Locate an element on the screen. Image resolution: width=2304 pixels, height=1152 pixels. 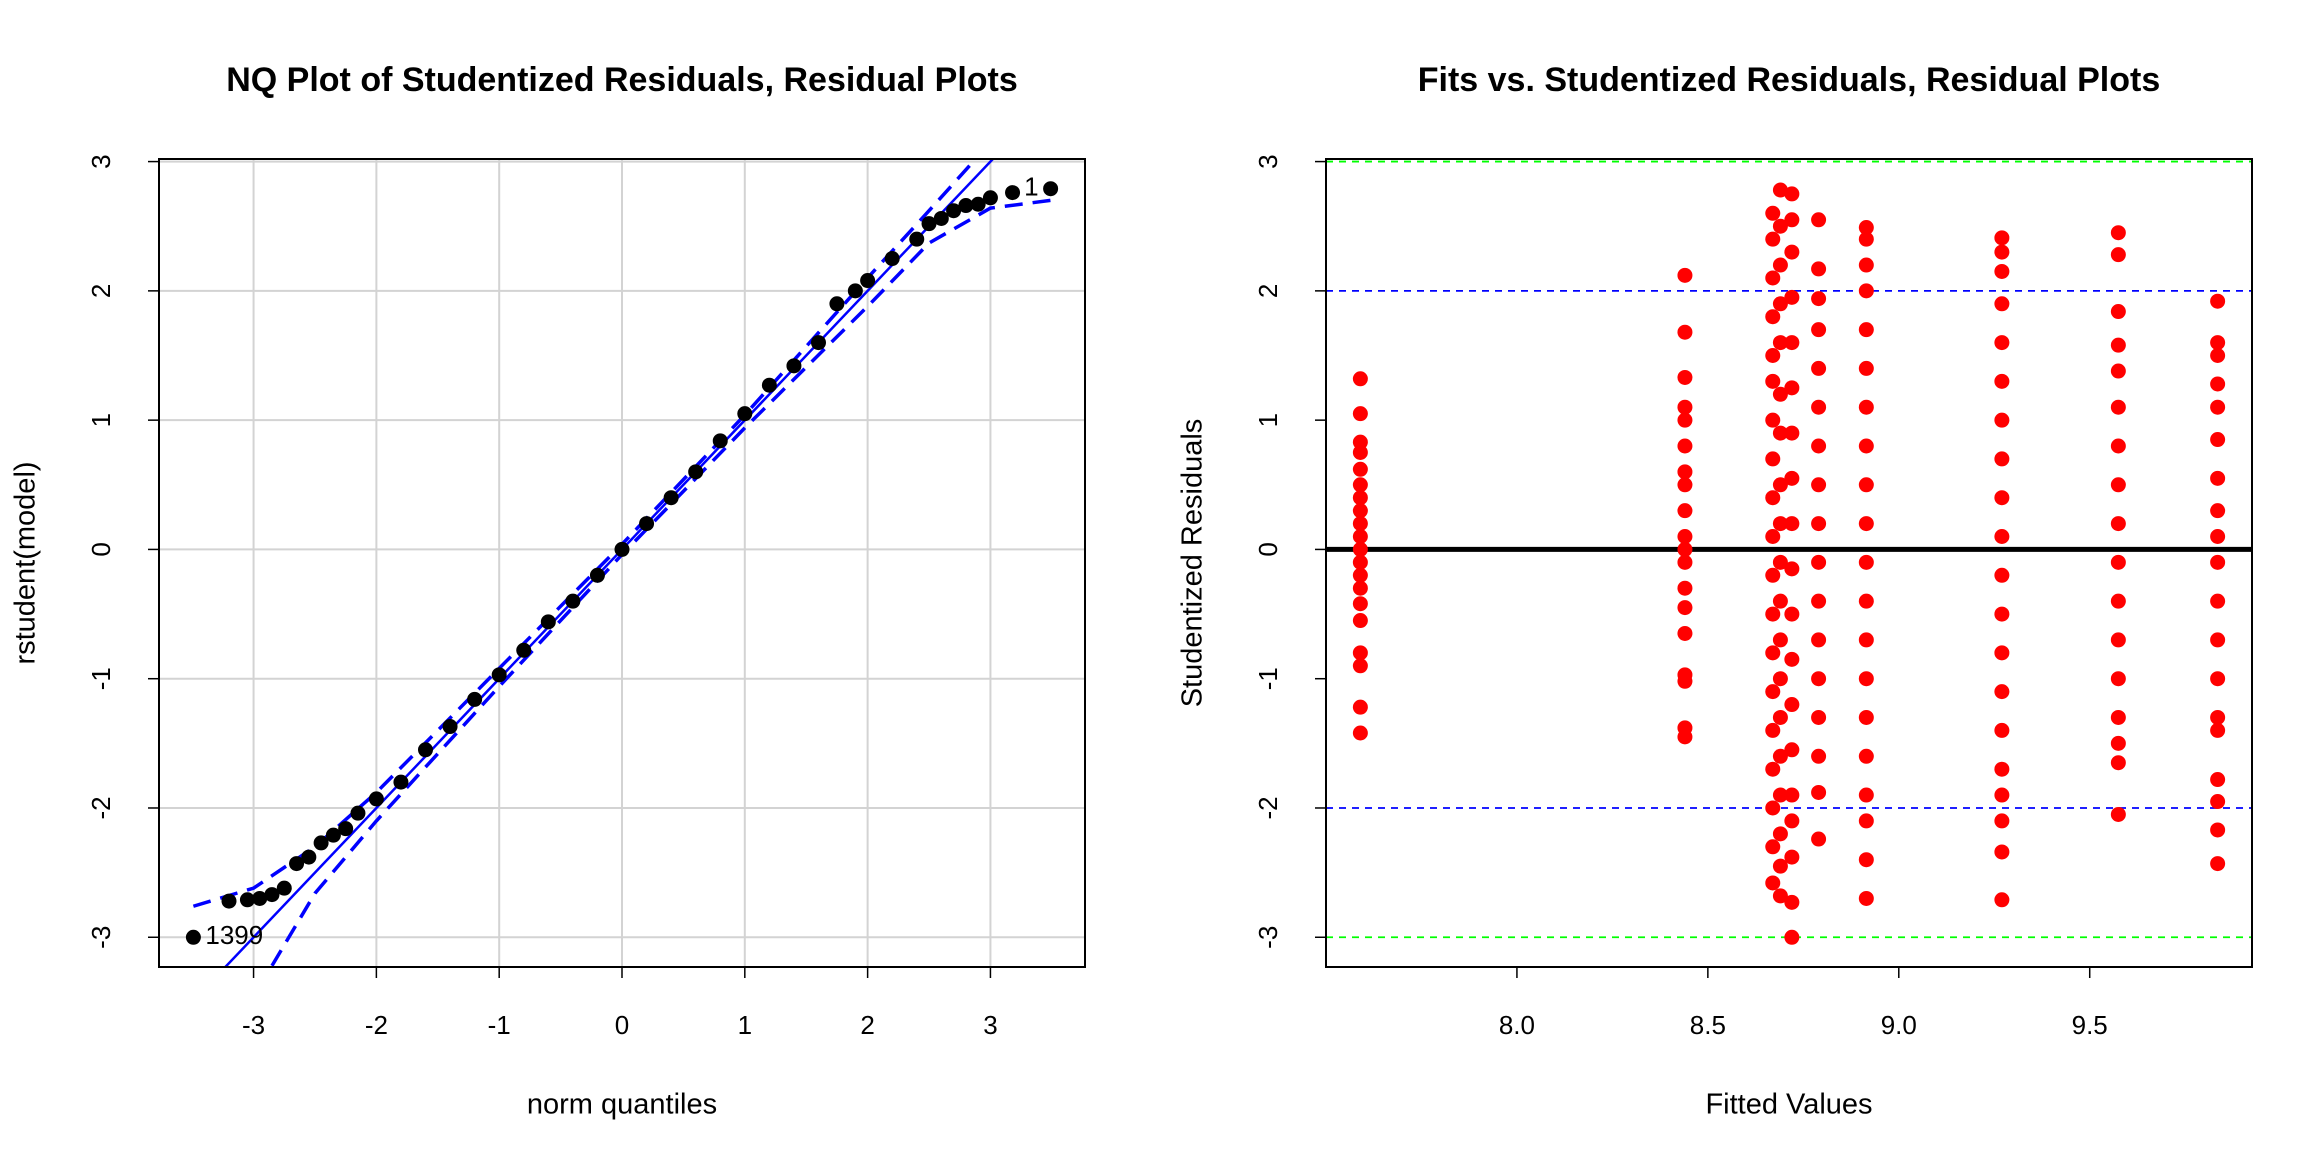
x-tick-label: 1 is located at coordinates (745, 1025).